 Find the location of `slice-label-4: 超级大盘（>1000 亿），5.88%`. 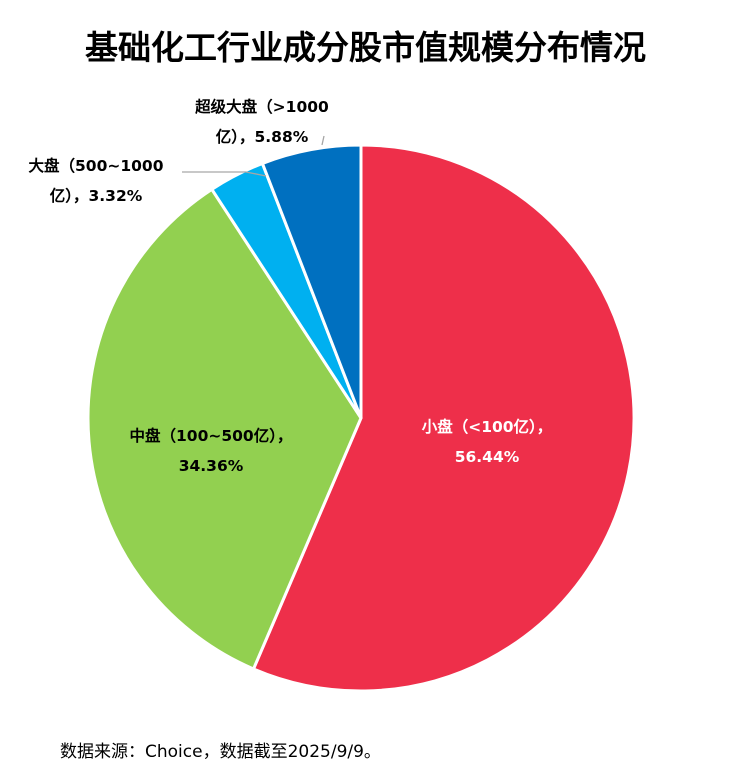

slice-label-4: 超级大盘（>1000 亿），5.88% is located at coordinates (261, 121).